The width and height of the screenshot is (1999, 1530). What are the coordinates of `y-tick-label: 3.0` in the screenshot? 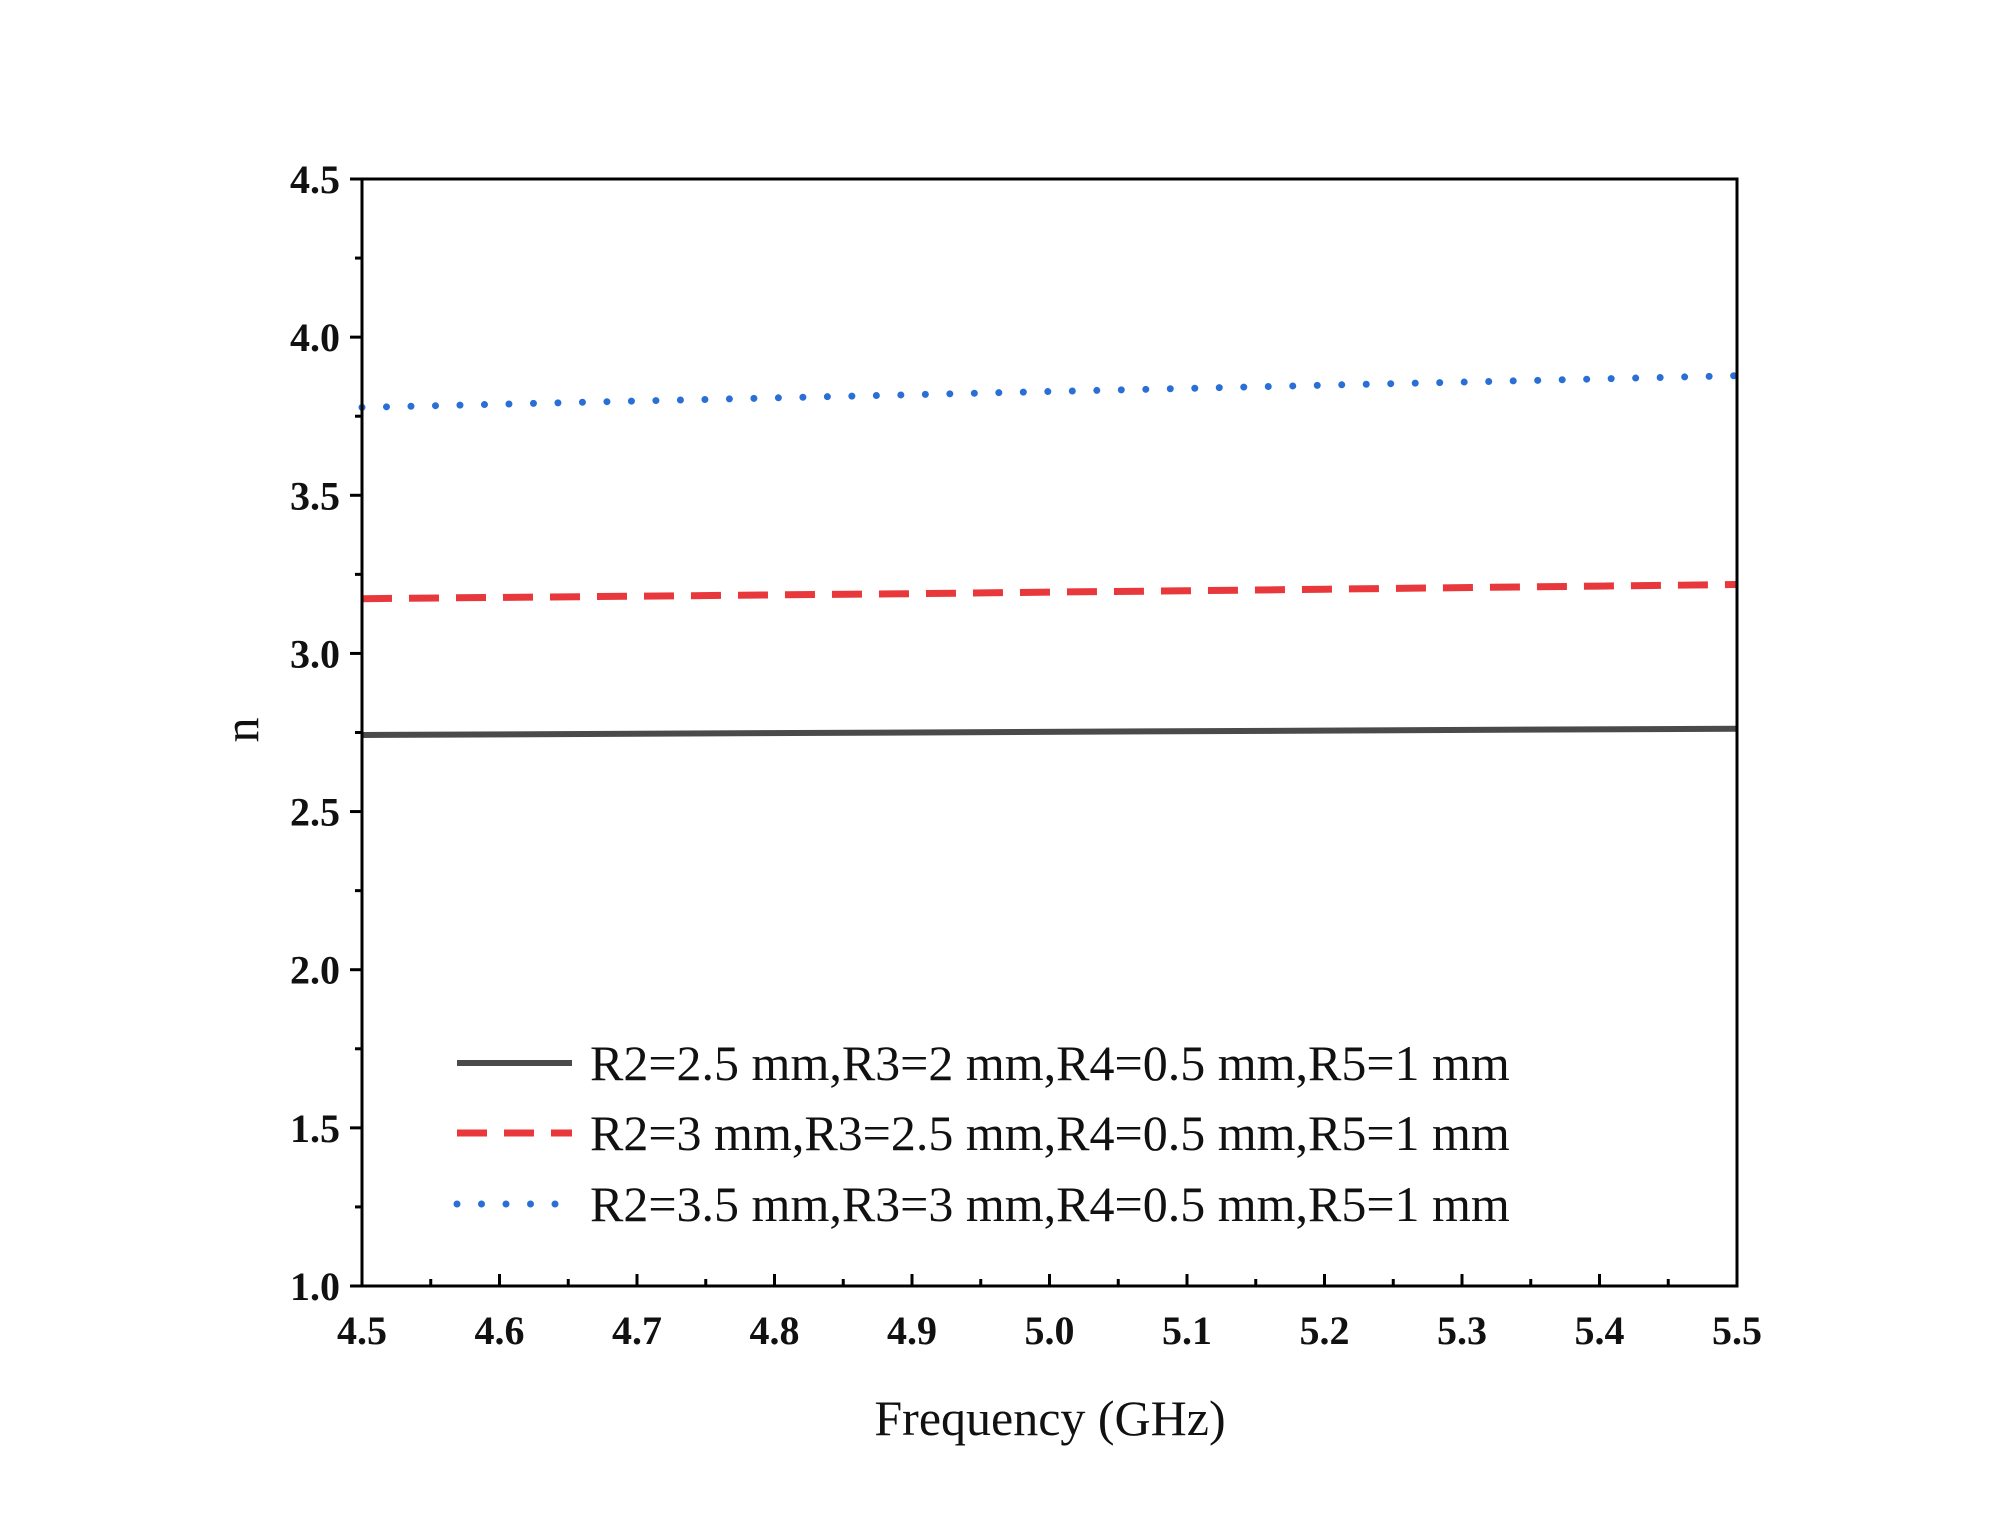 It's located at (315, 653).